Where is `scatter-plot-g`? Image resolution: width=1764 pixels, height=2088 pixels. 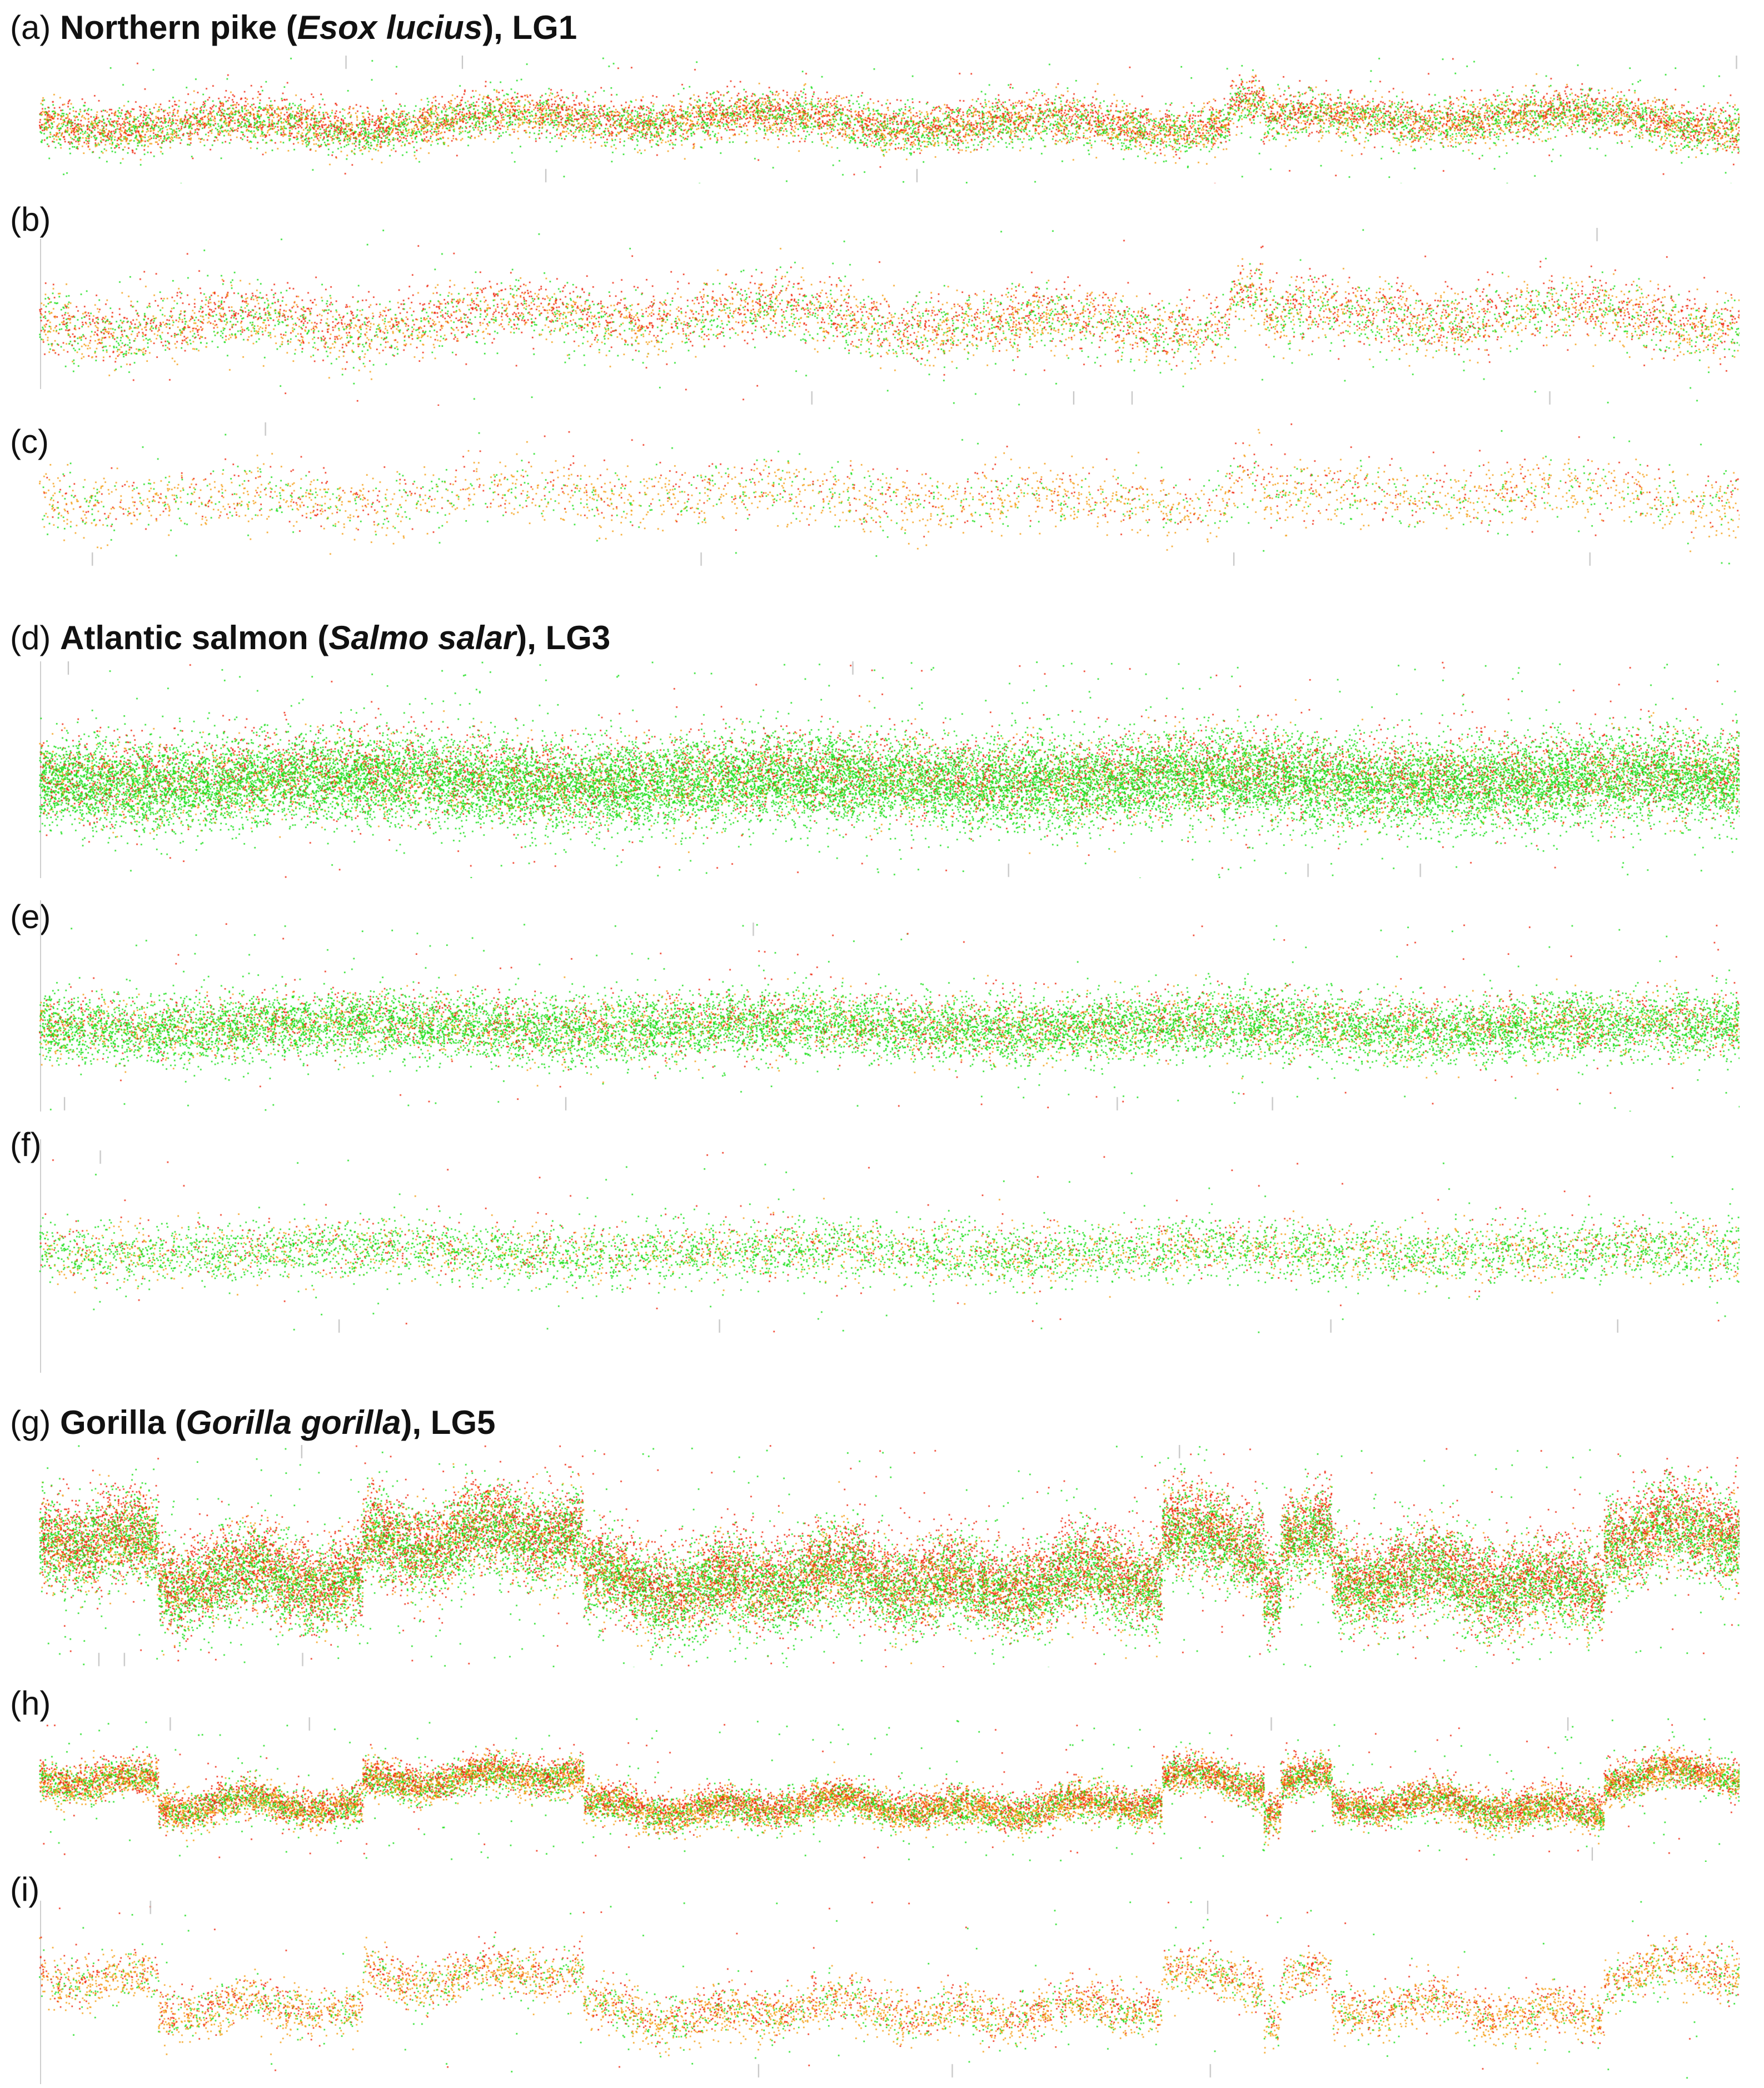 scatter-plot-g is located at coordinates (890, 1556).